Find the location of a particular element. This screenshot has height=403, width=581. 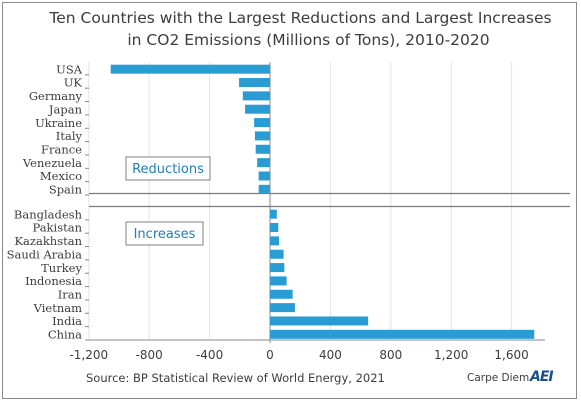

category-label: UK is located at coordinates (73, 83).